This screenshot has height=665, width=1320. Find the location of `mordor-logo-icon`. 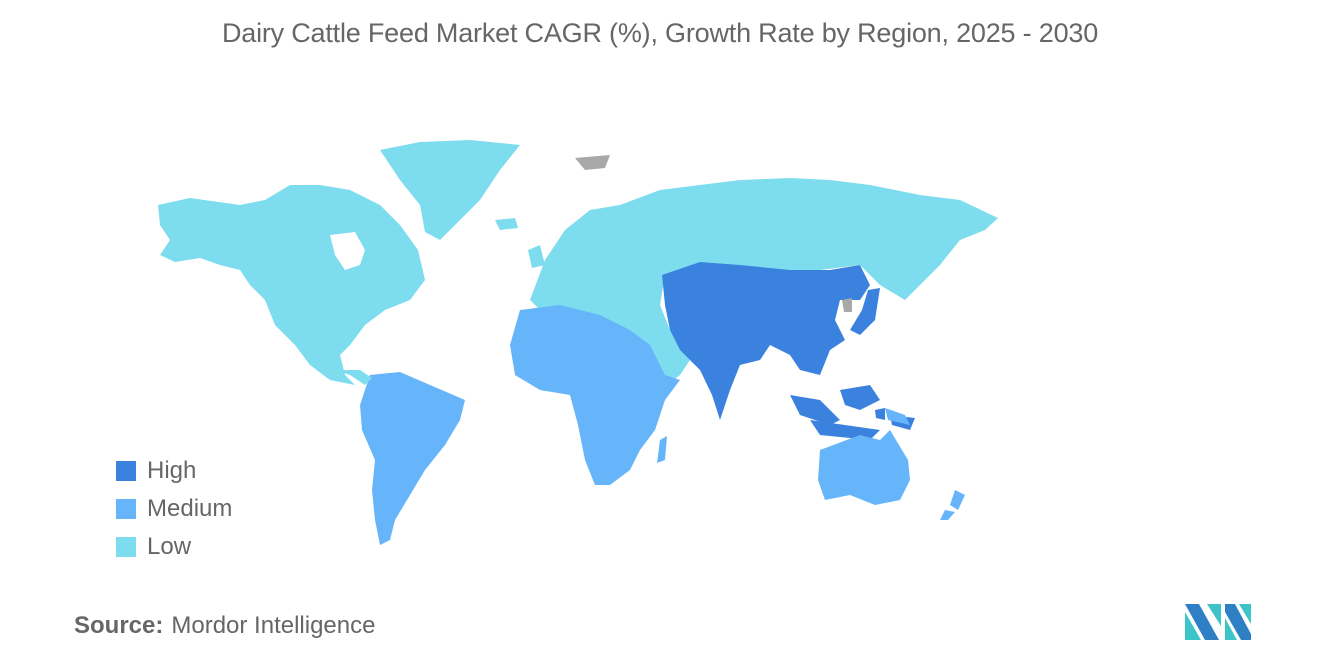

mordor-logo-icon is located at coordinates (1218, 622).